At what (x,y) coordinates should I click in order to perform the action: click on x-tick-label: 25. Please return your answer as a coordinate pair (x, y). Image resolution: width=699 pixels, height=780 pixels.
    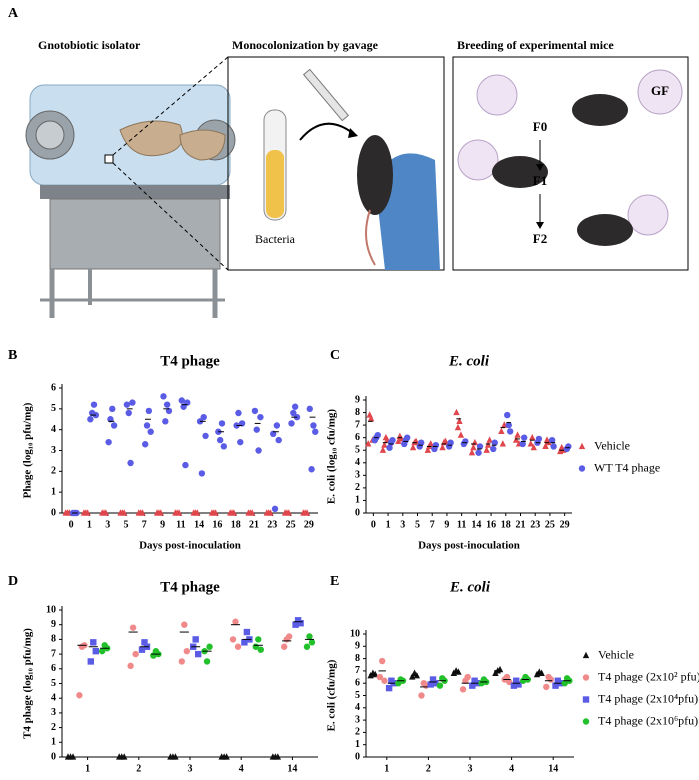
    Looking at the image, I should click on (550, 524).